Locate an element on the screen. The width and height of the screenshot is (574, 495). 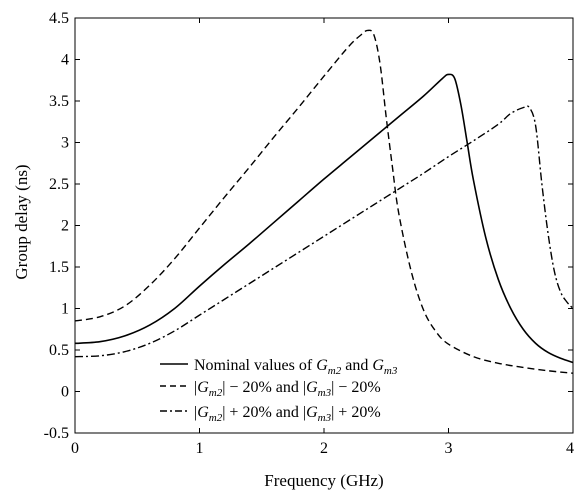
y-tick-label: 4 is located at coordinates (65, 60).